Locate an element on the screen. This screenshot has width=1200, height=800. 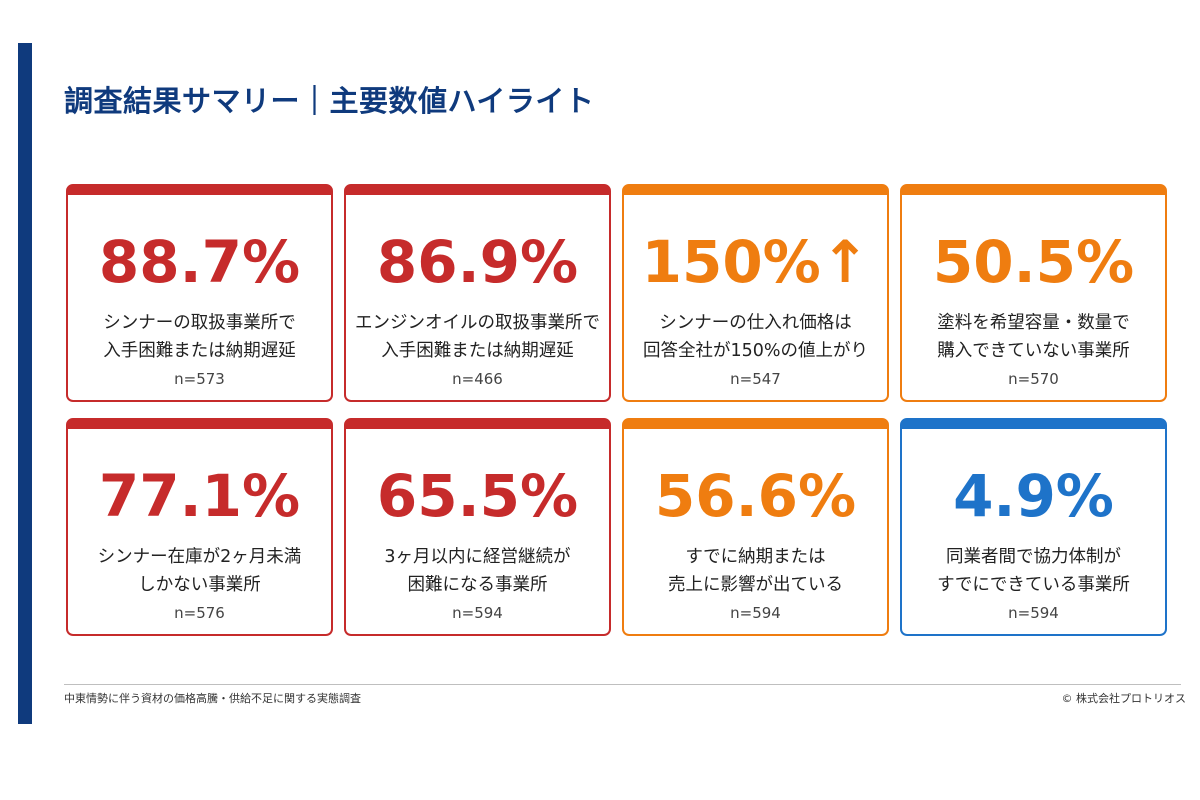
stat-description: すでに納期または 売上に影響が出ている is located at coordinates (755, 571).